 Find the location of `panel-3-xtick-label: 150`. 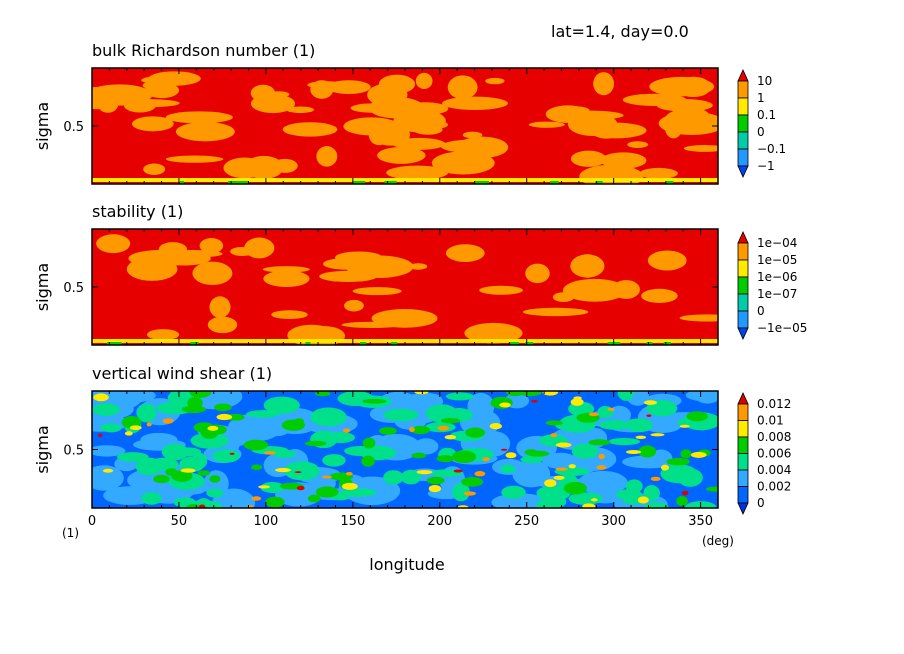

panel-3-xtick-label: 150 is located at coordinates (352, 521).